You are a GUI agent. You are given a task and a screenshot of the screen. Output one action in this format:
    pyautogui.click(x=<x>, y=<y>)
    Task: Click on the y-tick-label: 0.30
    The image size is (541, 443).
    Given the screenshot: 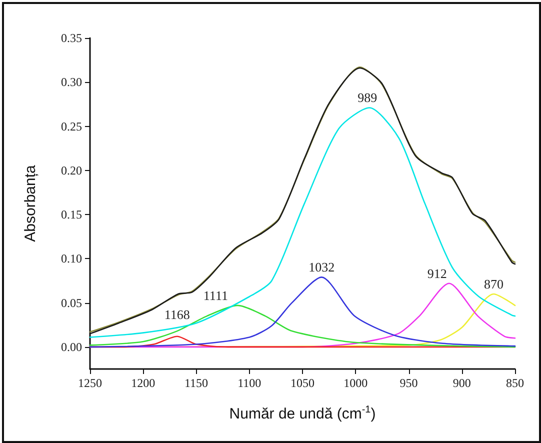 What is the action you would take?
    pyautogui.click(x=71, y=82)
    